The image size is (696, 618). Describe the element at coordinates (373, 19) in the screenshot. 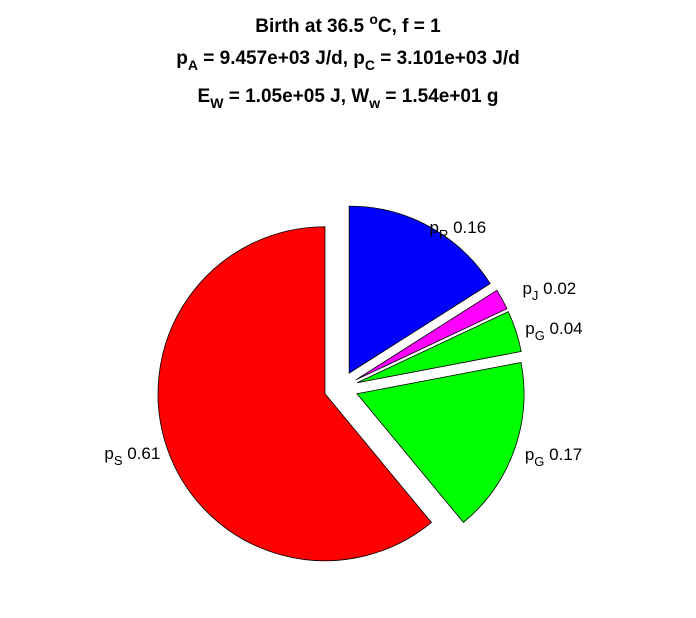

I see `title-line-1-superscript: o` at that location.